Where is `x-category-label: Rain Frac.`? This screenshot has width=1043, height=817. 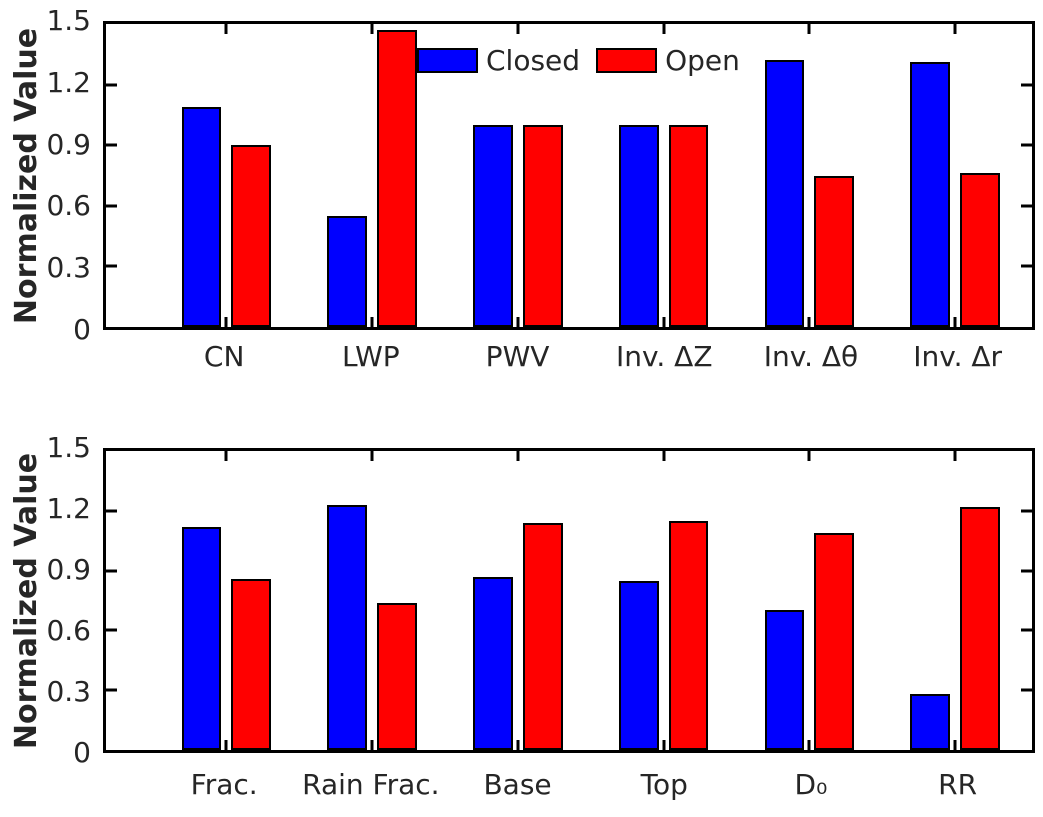 x-category-label: Rain Frac. is located at coordinates (371, 784).